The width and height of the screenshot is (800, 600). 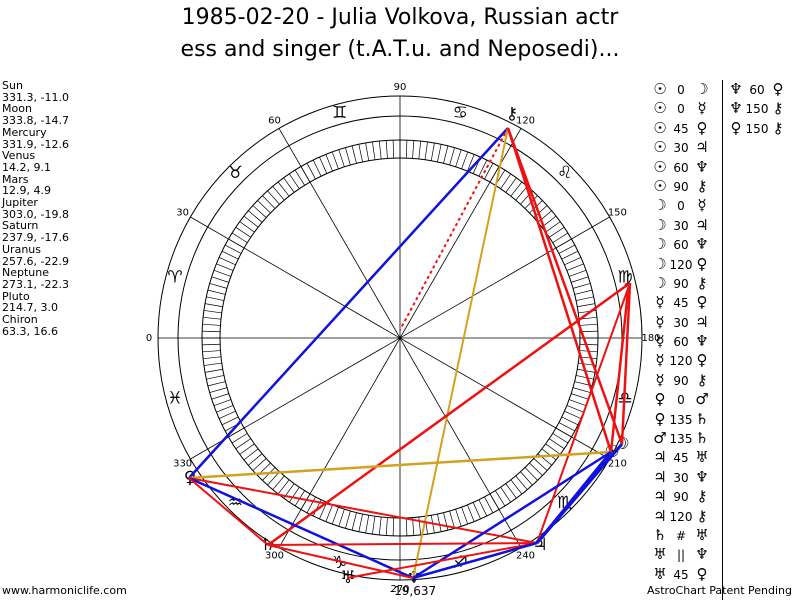 What do you see at coordinates (681, 361) in the screenshot?
I see `aspect-angle: 120` at bounding box center [681, 361].